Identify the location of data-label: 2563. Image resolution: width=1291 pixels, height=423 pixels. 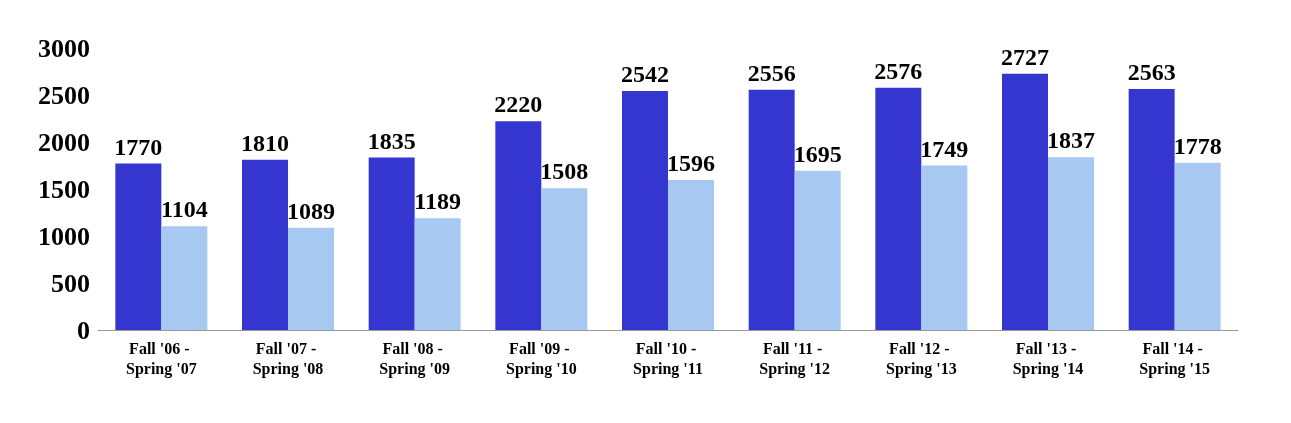
(1151, 72).